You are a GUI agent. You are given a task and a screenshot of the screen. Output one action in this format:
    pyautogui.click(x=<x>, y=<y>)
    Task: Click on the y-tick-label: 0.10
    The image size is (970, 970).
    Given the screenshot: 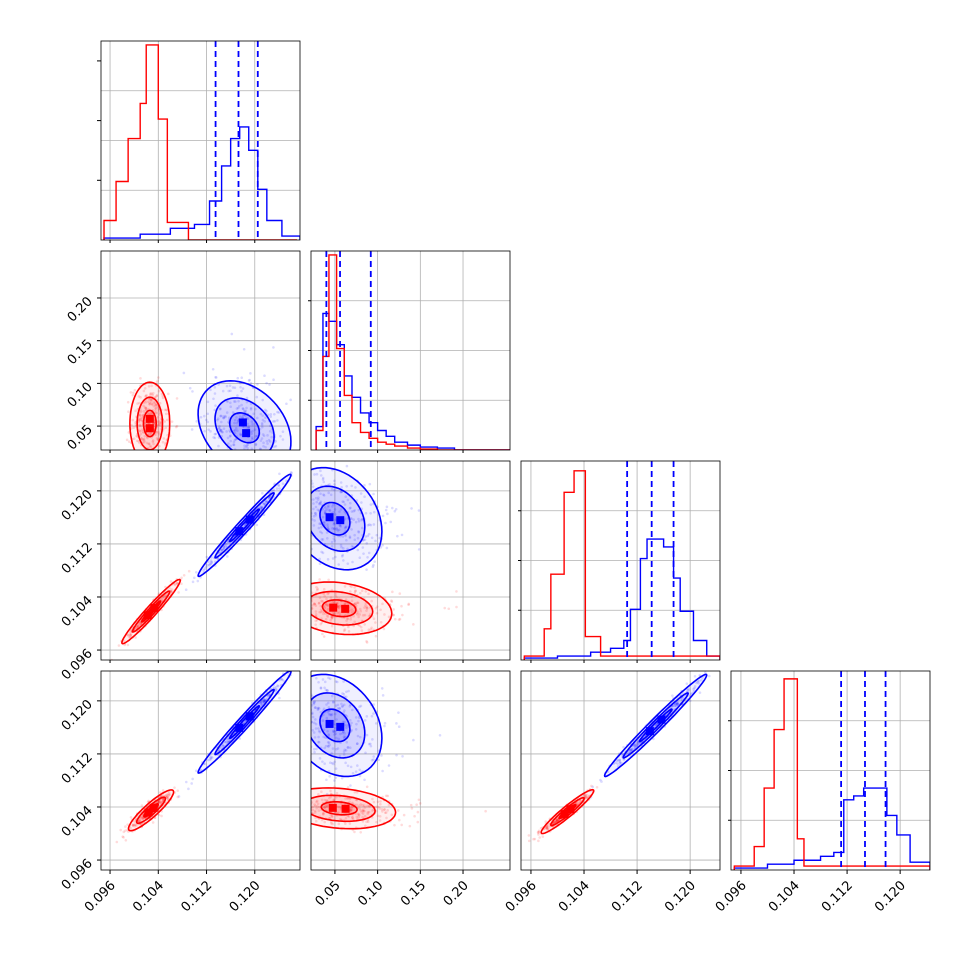 What is the action you would take?
    pyautogui.click(x=80, y=395)
    